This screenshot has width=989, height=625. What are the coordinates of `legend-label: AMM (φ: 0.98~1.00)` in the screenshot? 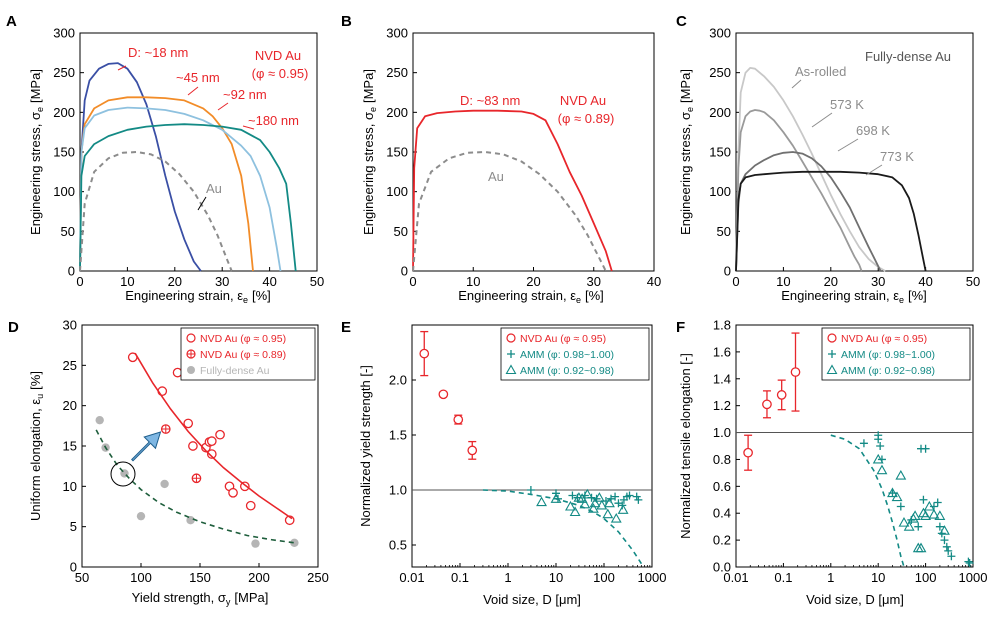 It's located at (888, 355).